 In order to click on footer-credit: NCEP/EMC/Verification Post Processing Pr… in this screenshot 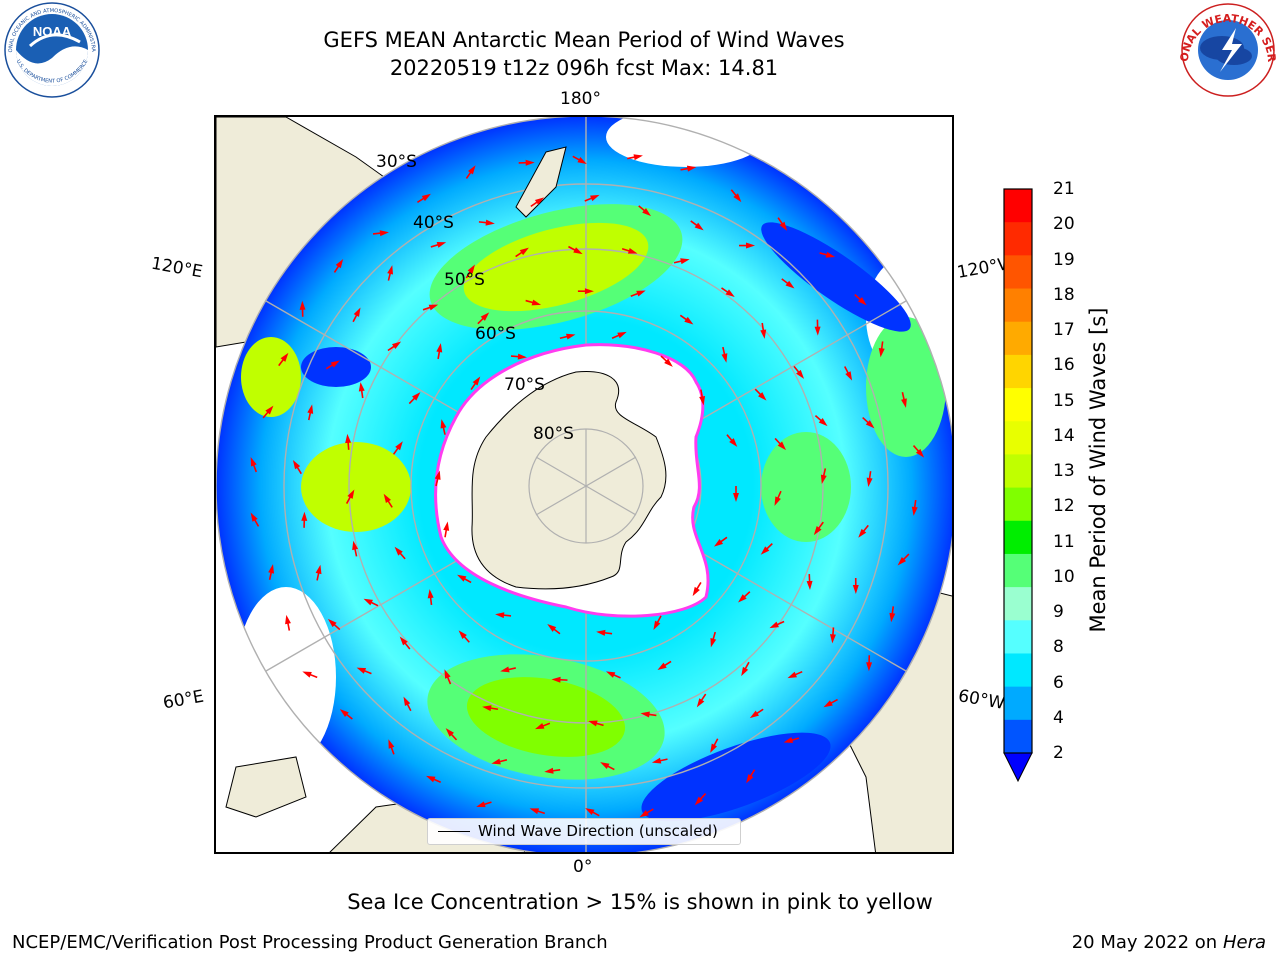, I will do `click(310, 942)`.